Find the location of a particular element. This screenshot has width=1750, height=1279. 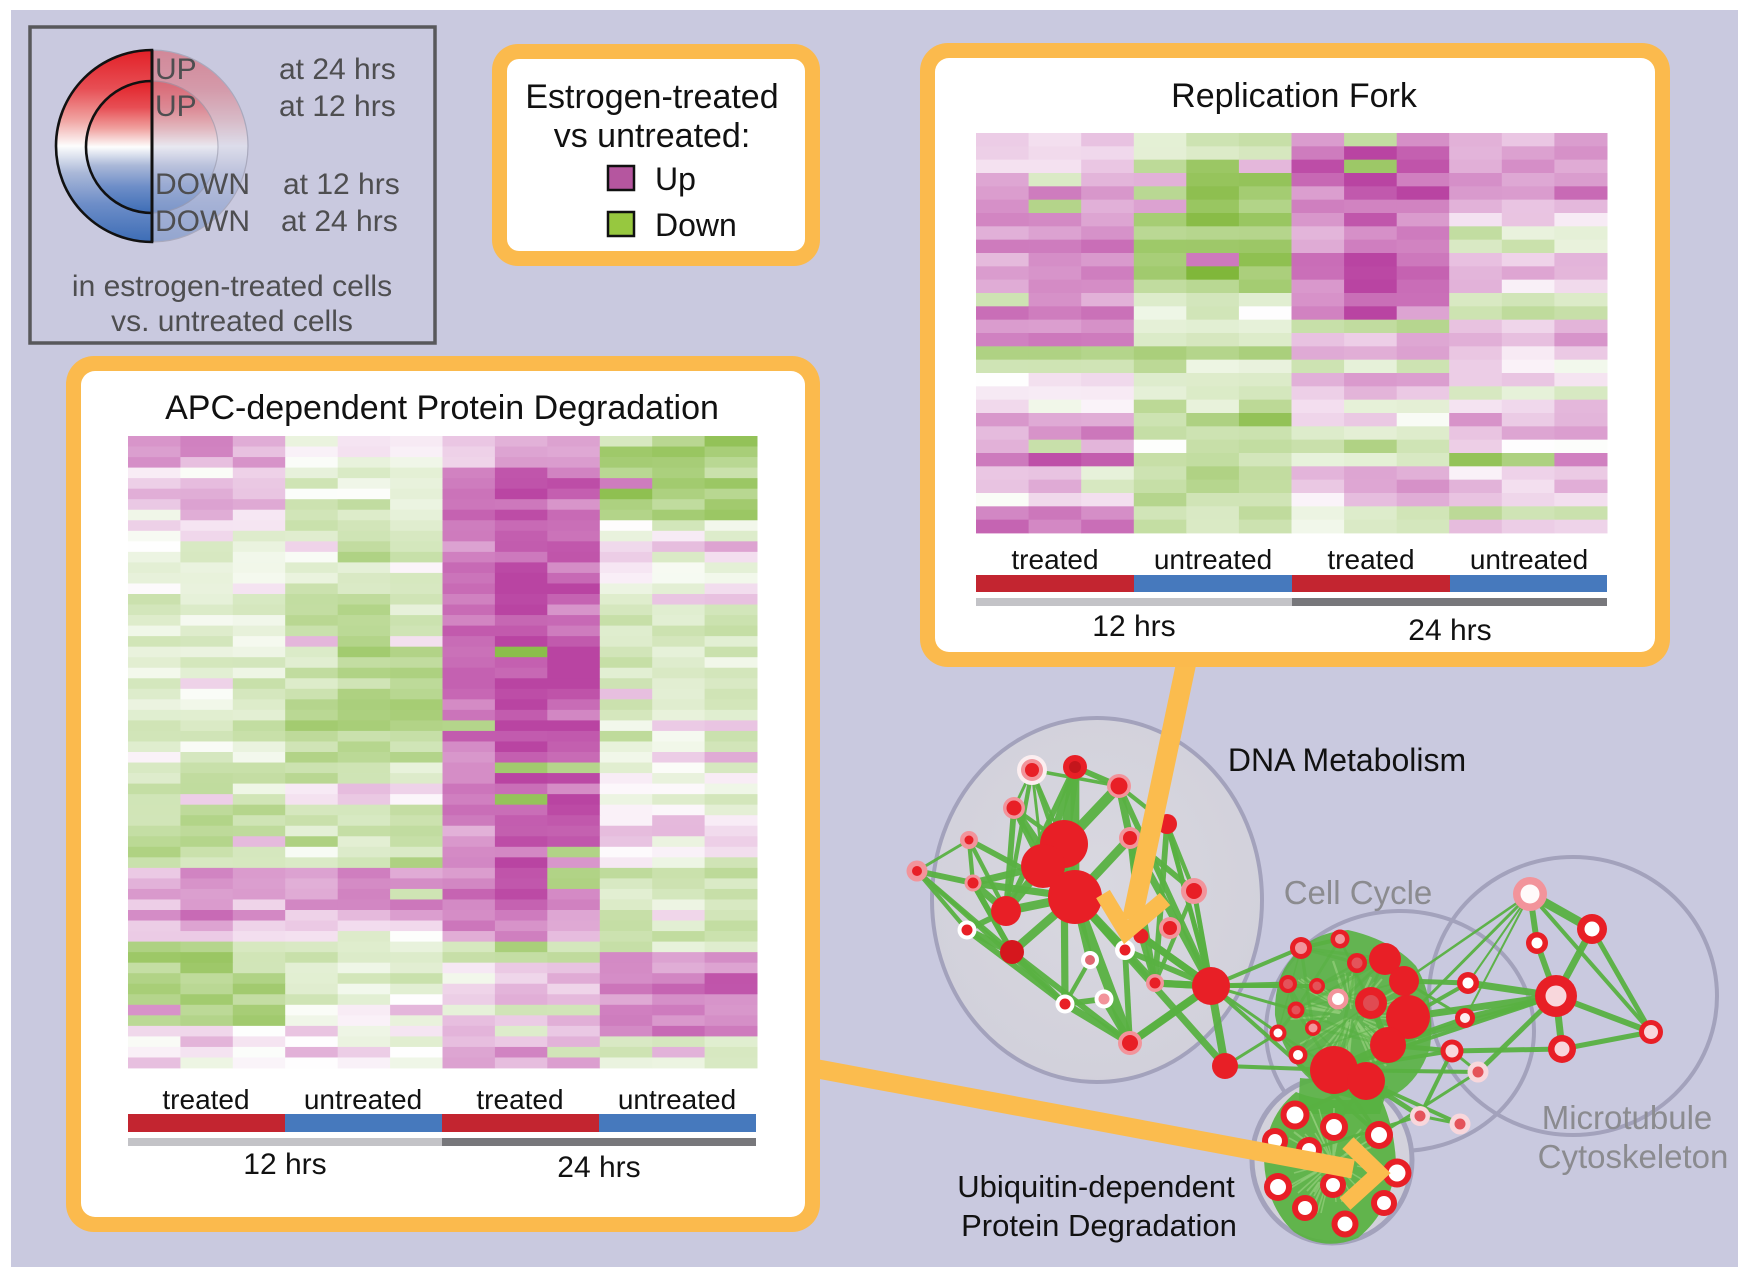

svg-text: Up is located at coordinates (675, 179).